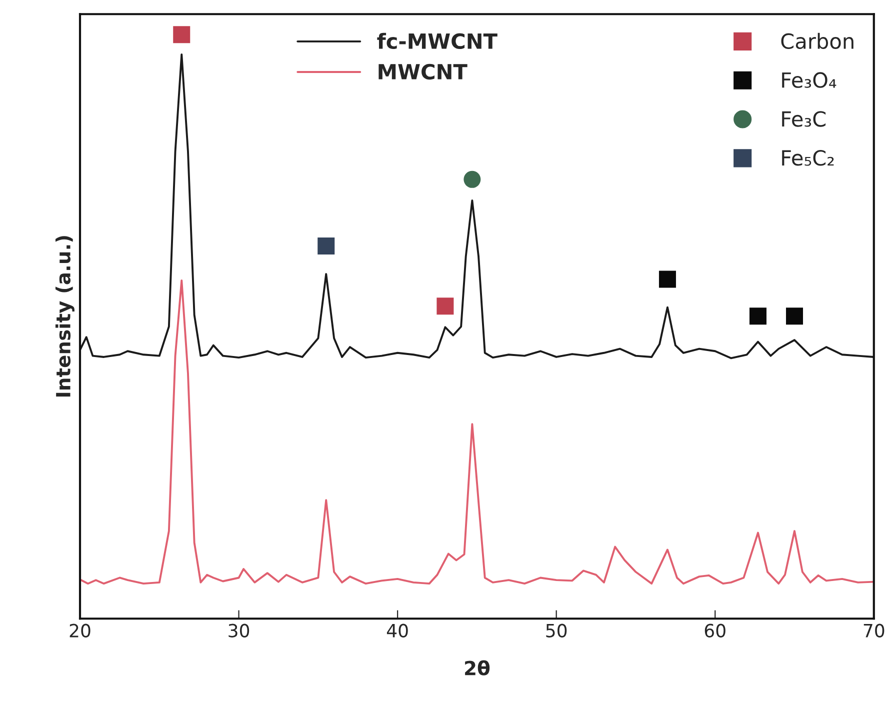 The image size is (889, 707). What do you see at coordinates (80, 631) in the screenshot?
I see `x-tick-label: 20` at bounding box center [80, 631].